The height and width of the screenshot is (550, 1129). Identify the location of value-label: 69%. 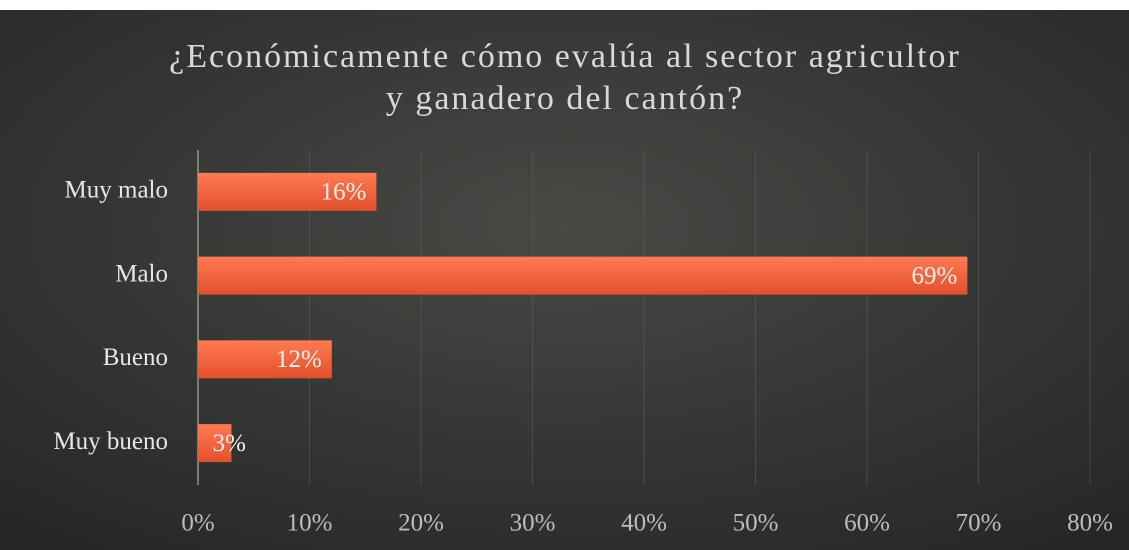
(935, 275).